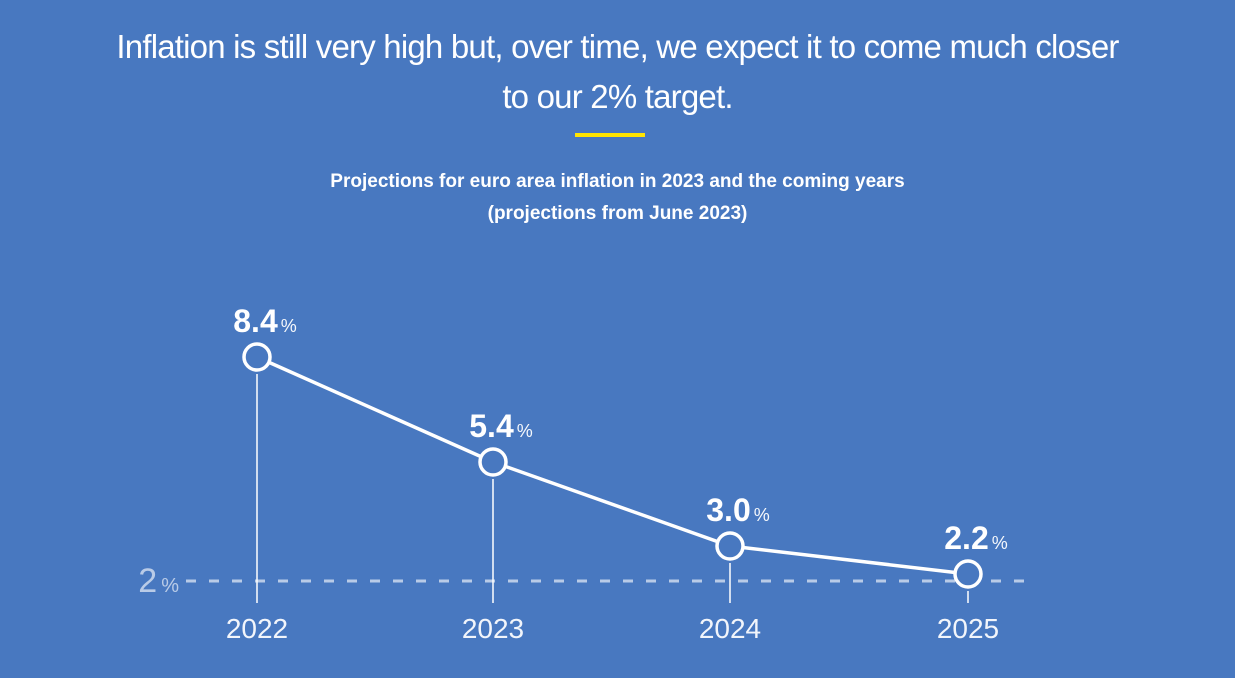 The width and height of the screenshot is (1235, 678). Describe the element at coordinates (610, 135) in the screenshot. I see `title-divider` at that location.